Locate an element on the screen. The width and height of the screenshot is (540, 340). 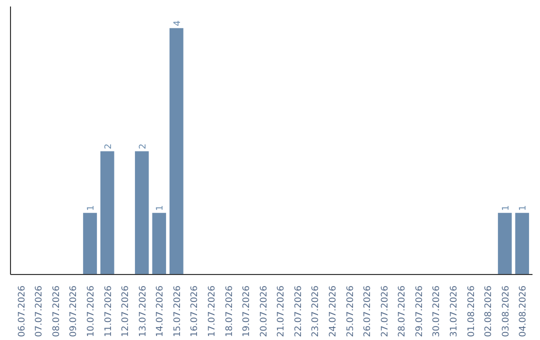
x-tick-label: 17.07.2026 is located at coordinates (213, 311).